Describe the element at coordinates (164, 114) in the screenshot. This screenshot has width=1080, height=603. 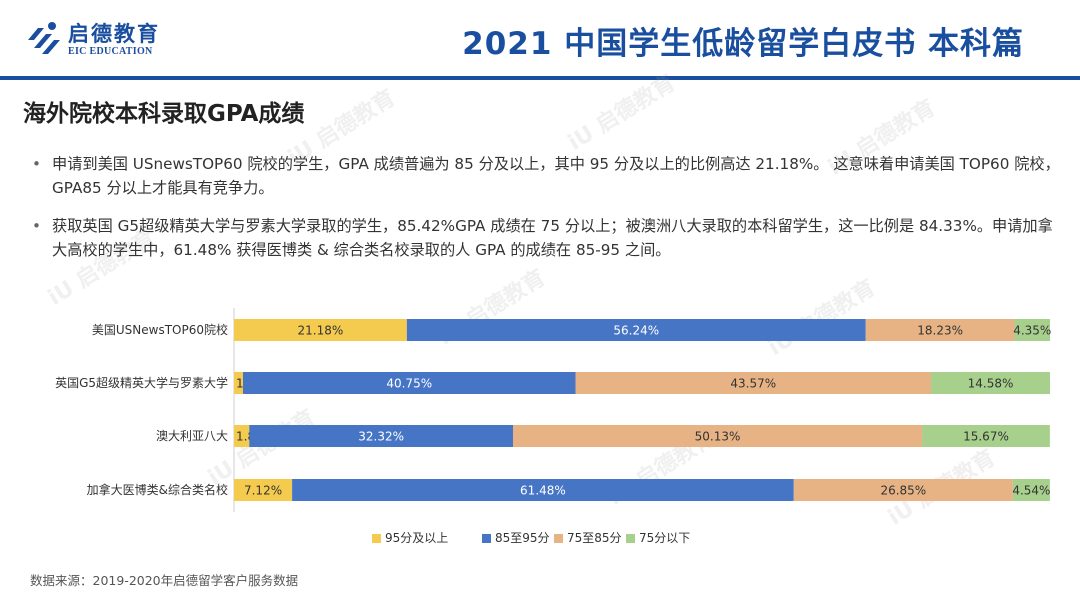
I see `section-title: 海外院校本科录取GPA成绩` at that location.